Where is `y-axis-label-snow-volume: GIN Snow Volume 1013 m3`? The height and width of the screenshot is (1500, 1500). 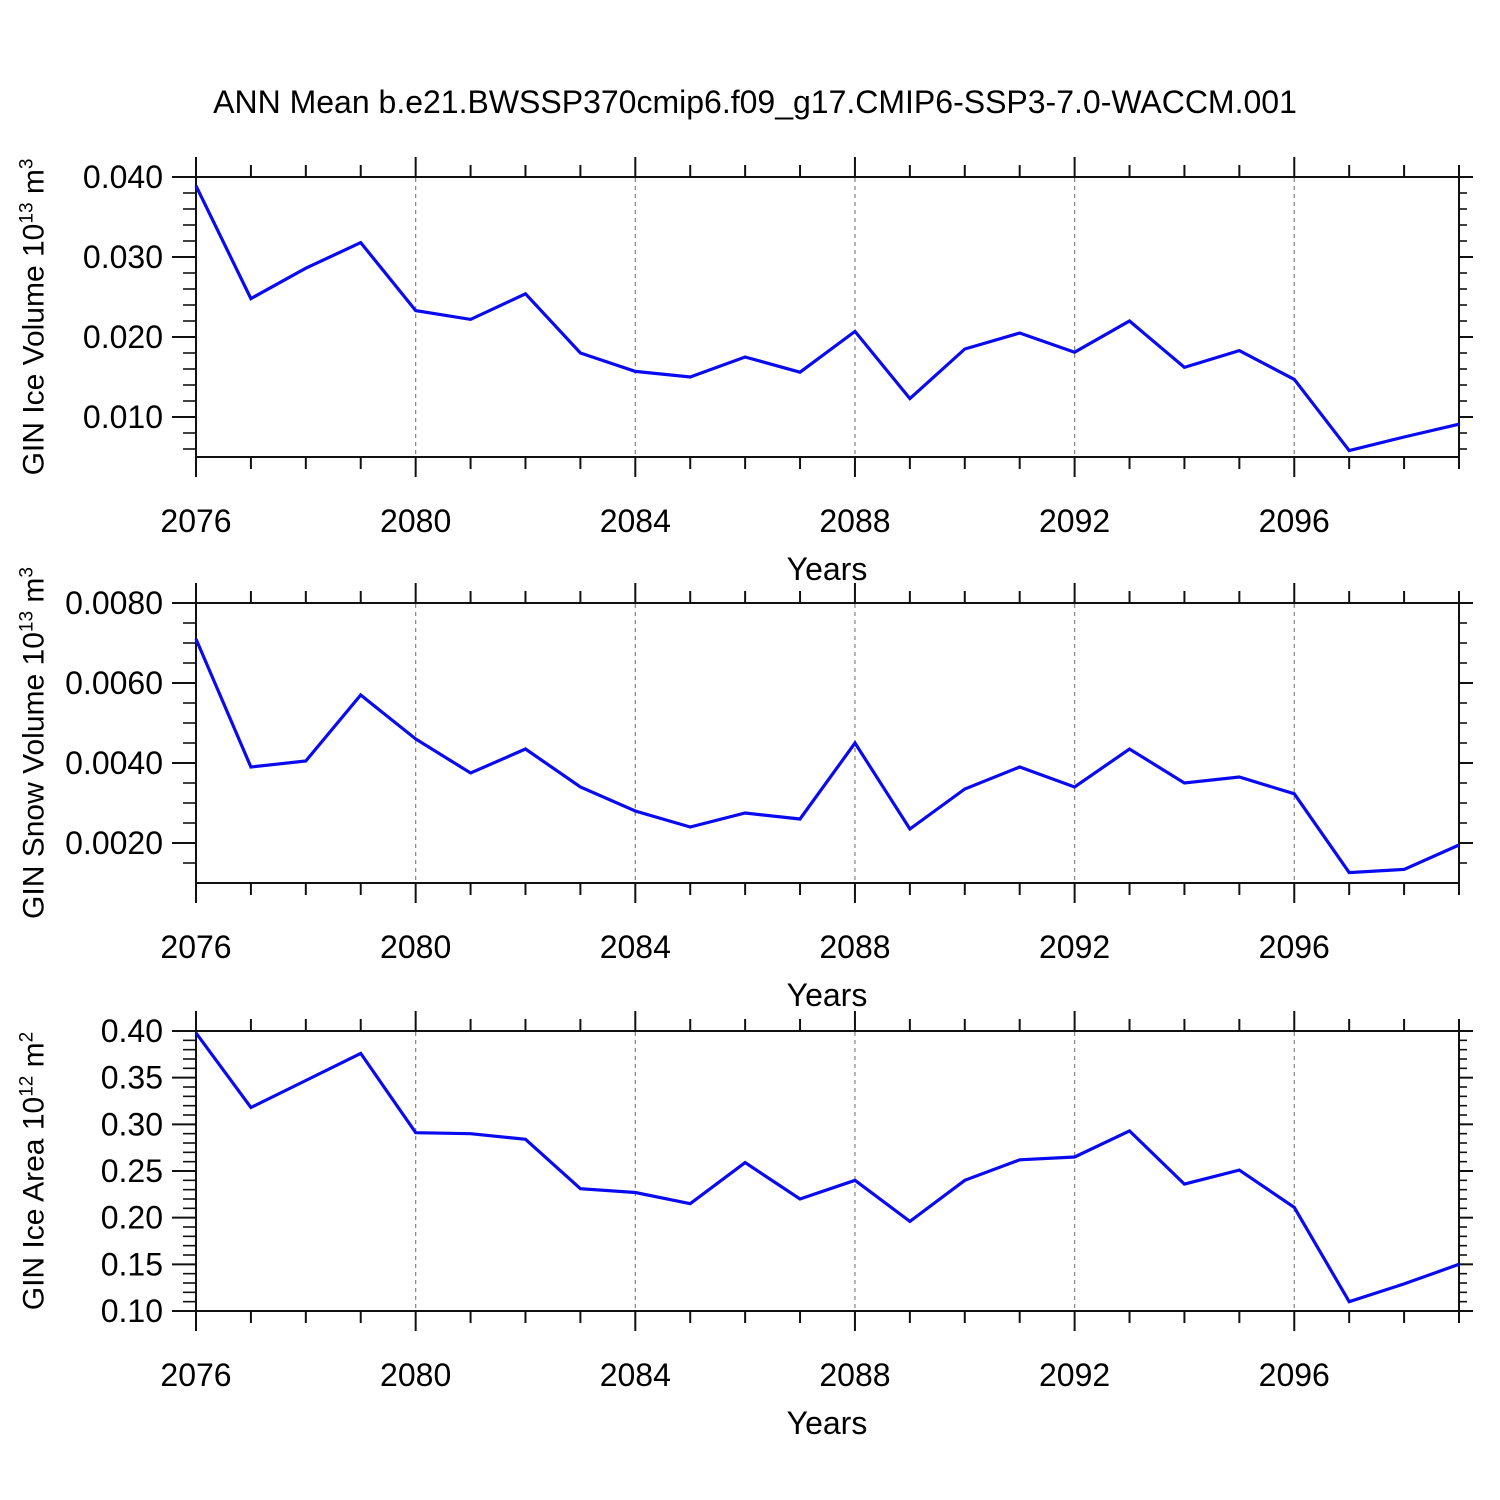 y-axis-label-snow-volume: GIN Snow Volume 1013 m3 is located at coordinates (34, 743).